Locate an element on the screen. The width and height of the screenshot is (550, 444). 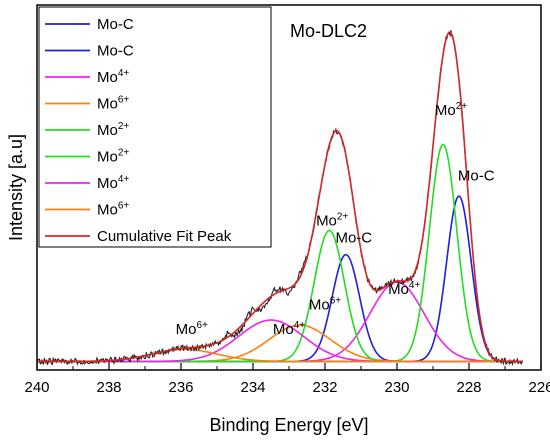
chart-title: Mo-DLC2 is located at coordinates (328, 31).